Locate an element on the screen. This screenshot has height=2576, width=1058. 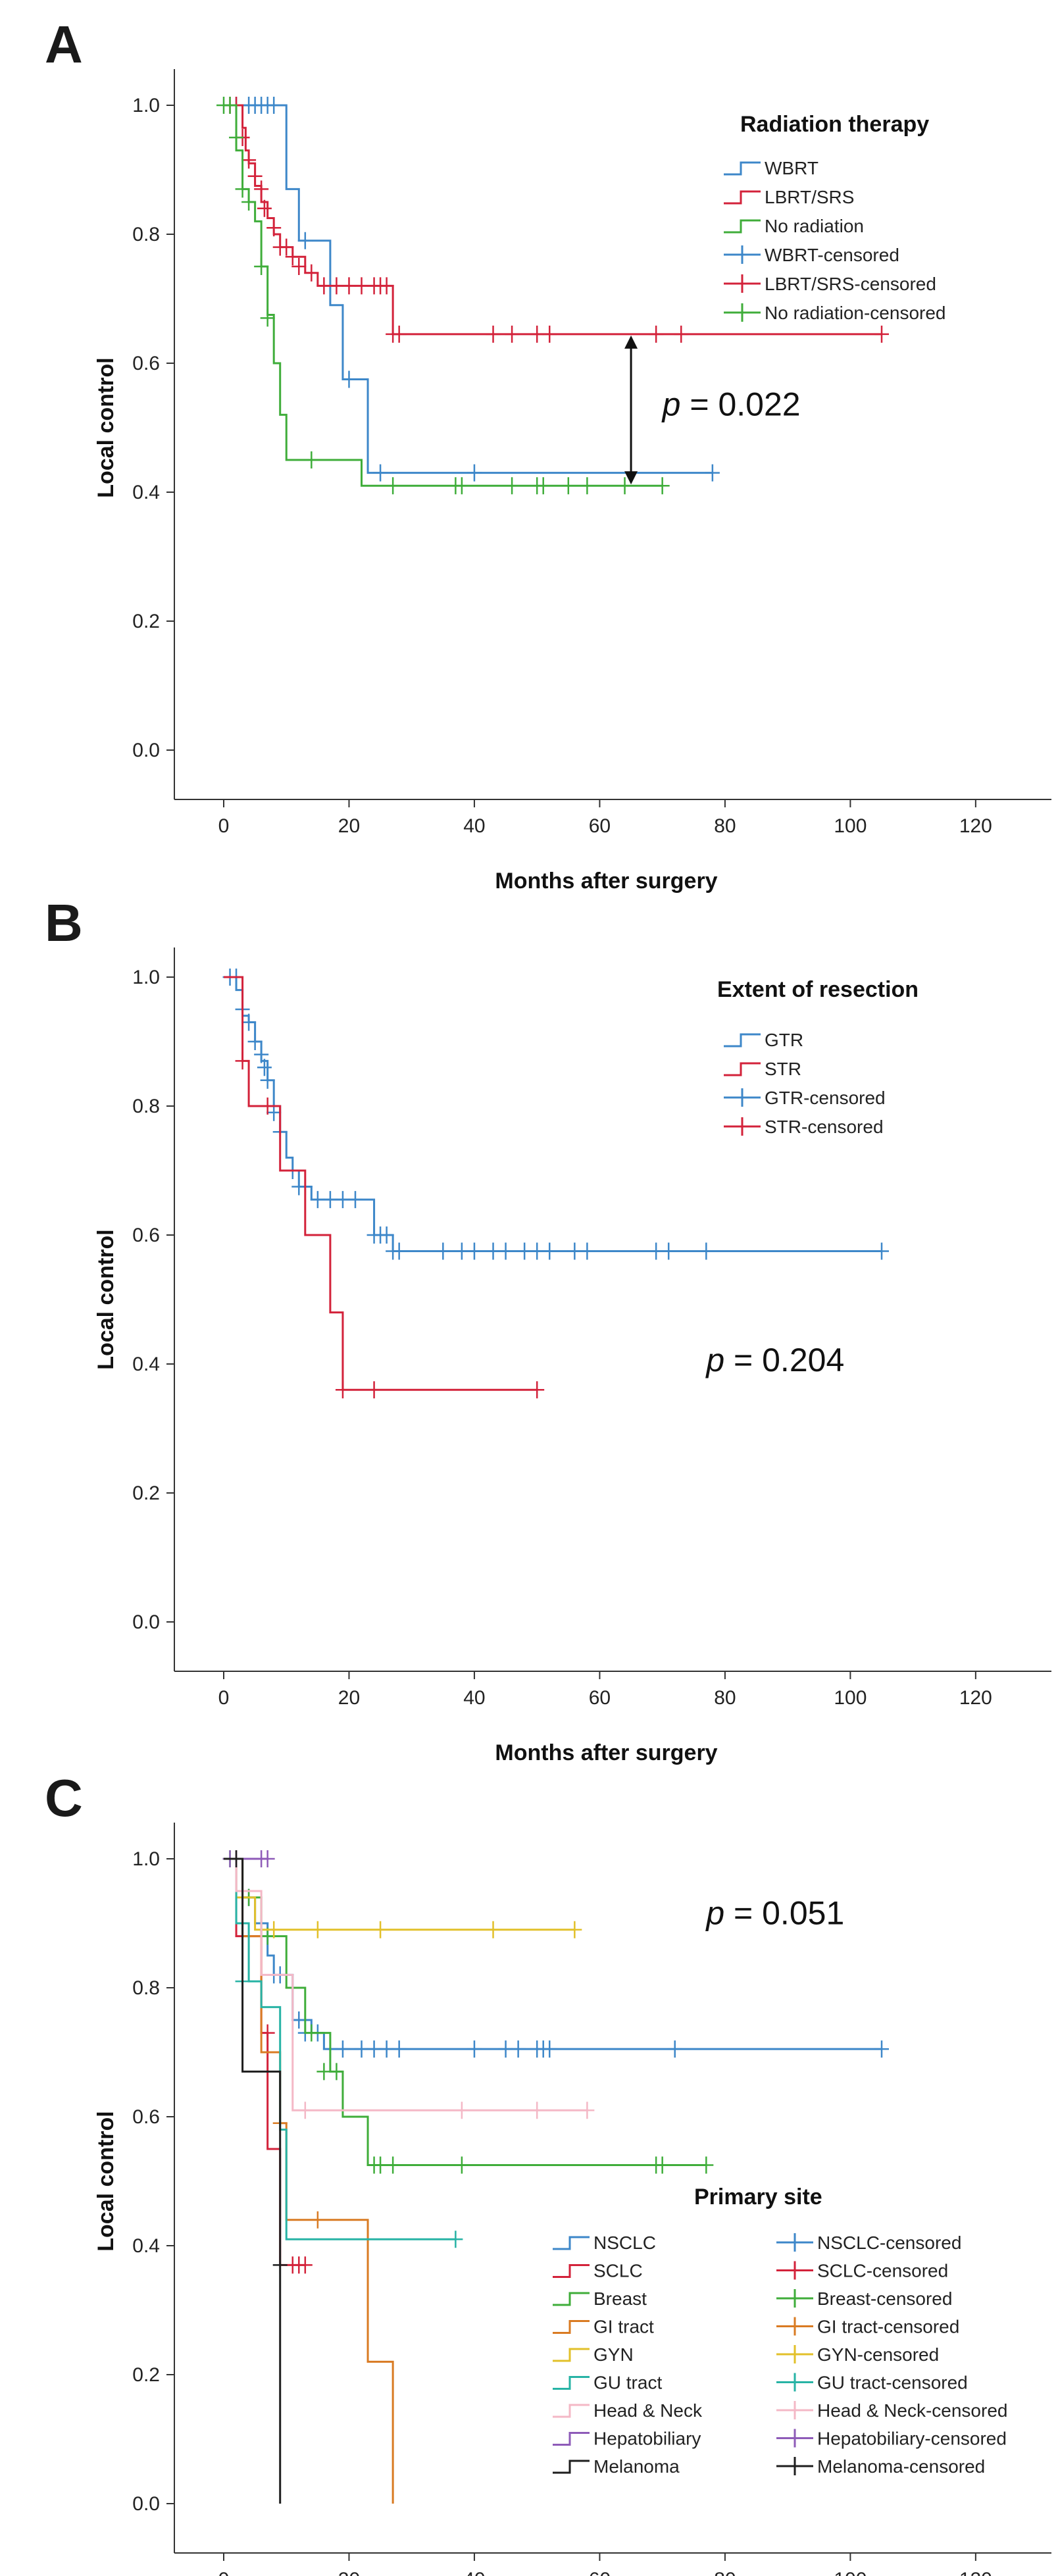
y-axis-label: Local control is located at coordinates (106, 2181).